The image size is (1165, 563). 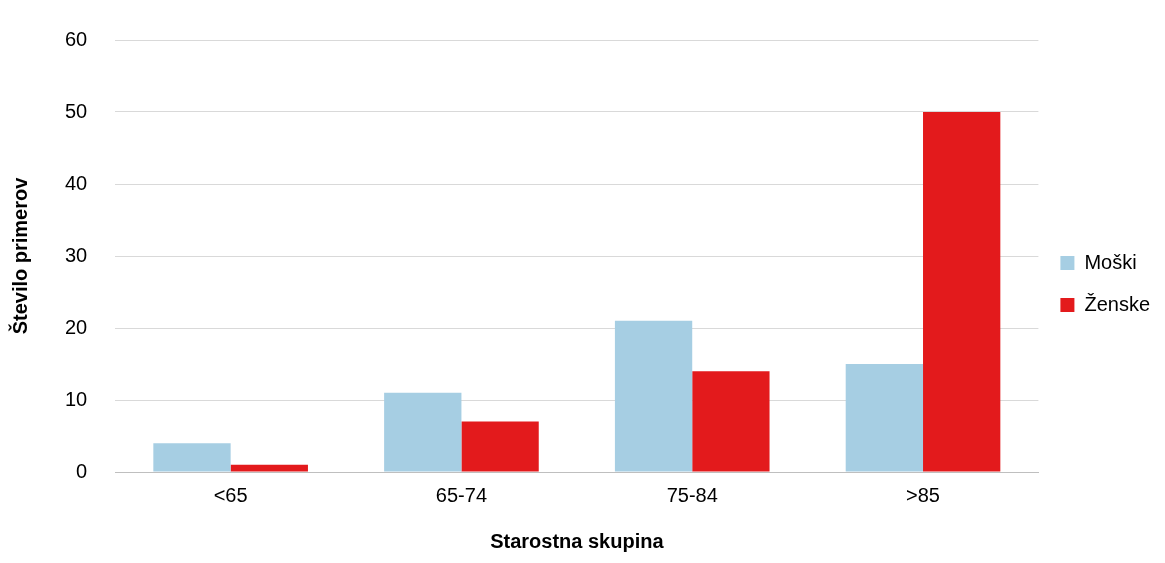 What do you see at coordinates (923, 494) in the screenshot?
I see `x-tick-label: >85` at bounding box center [923, 494].